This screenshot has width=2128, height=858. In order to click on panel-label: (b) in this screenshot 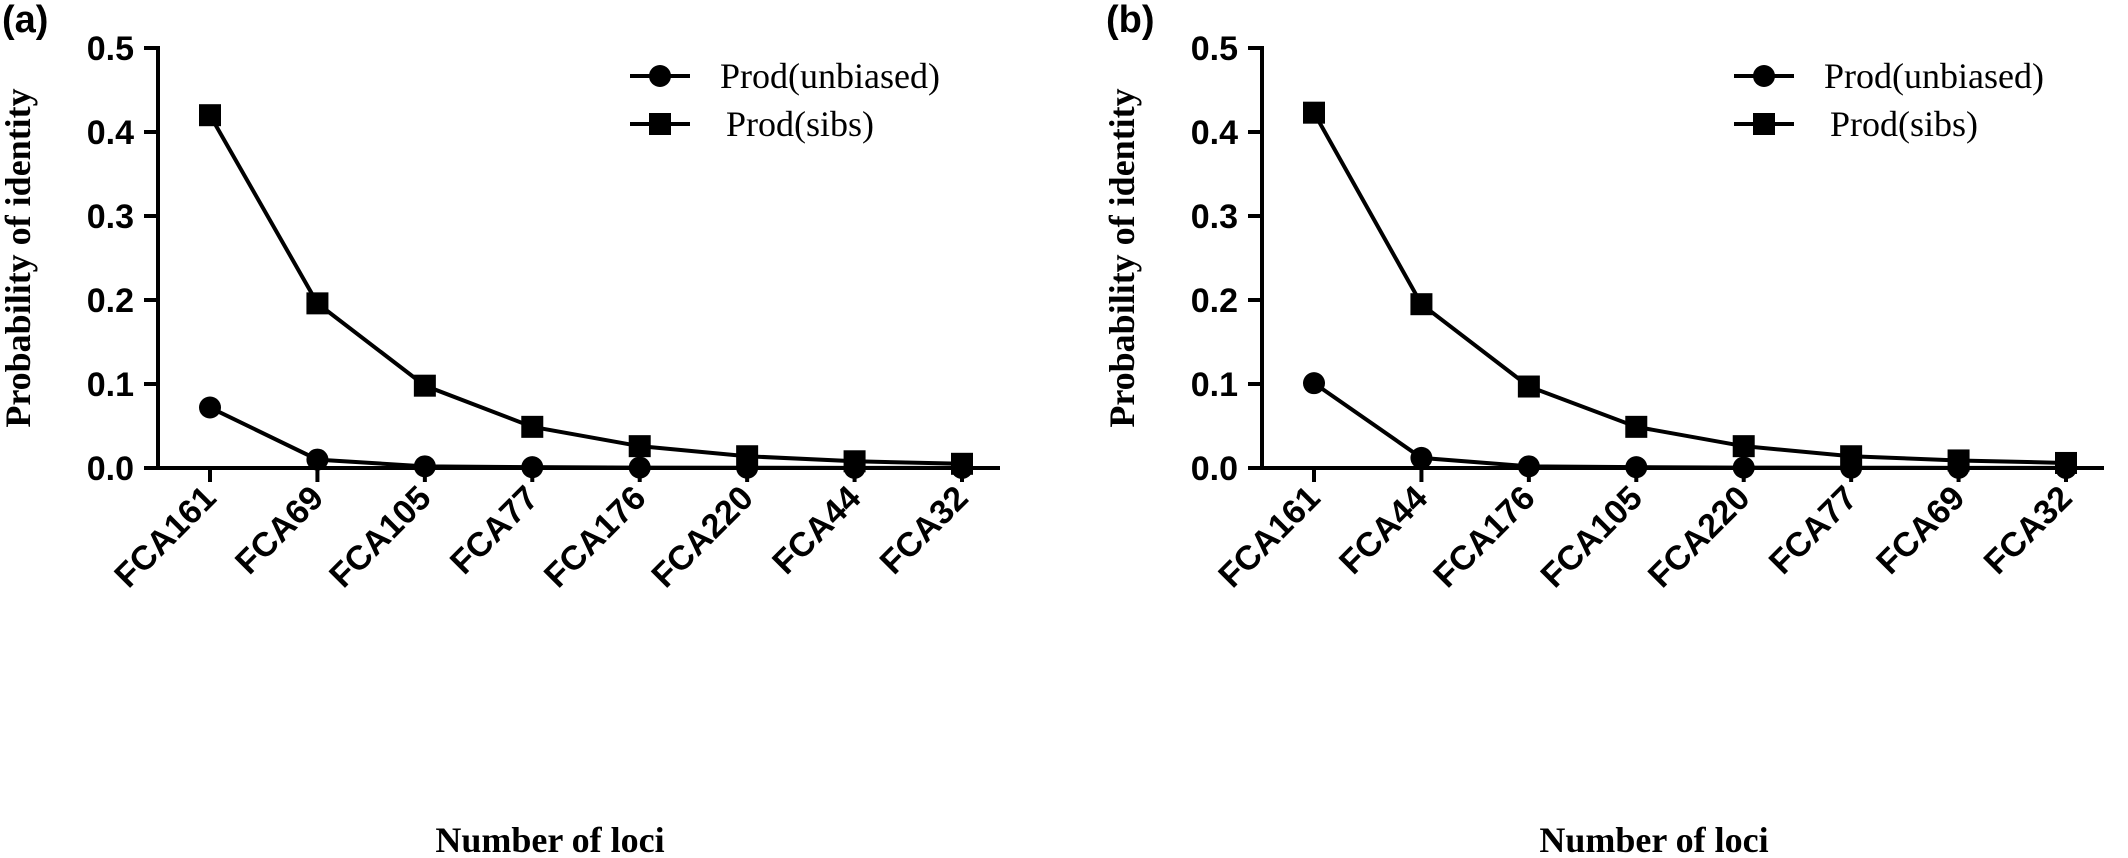, I will do `click(1130, 20)`.